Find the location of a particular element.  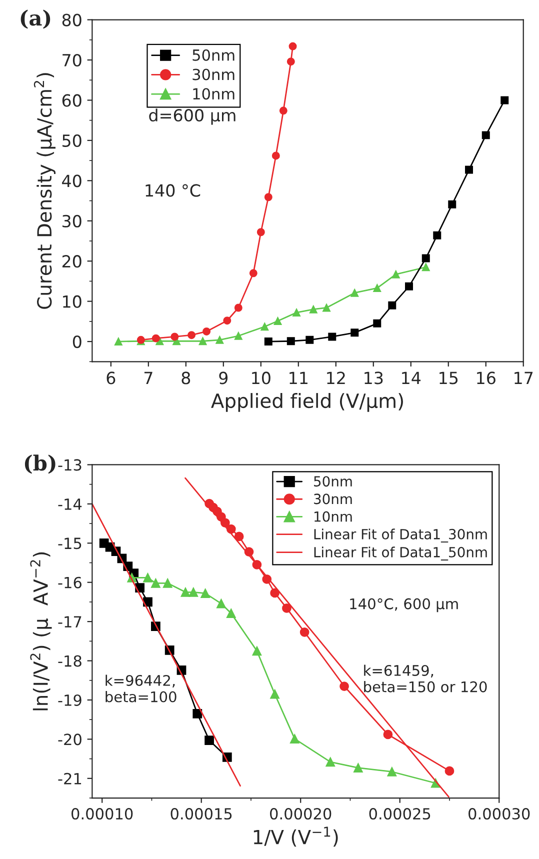

x-tick-label: 10 is located at coordinates (261, 378).